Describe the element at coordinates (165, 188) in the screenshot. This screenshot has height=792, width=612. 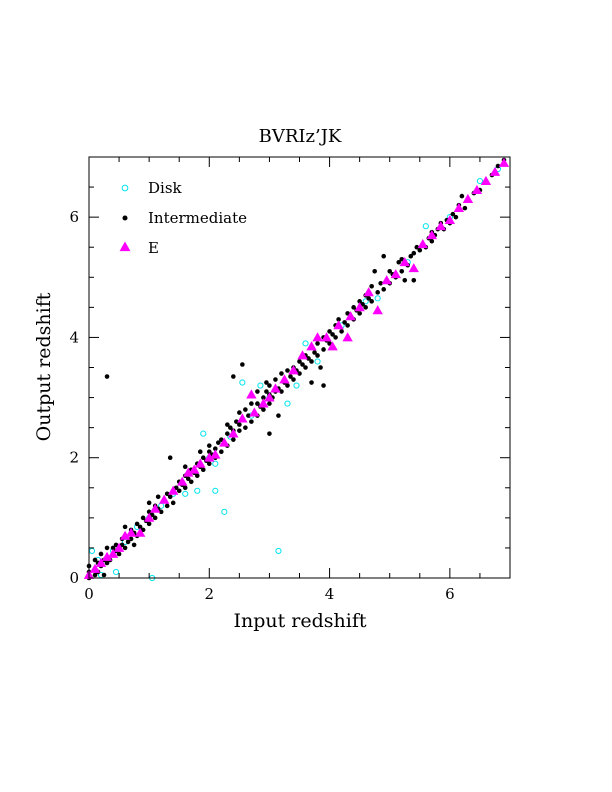
I see `legend-label-disk: Disk` at that location.